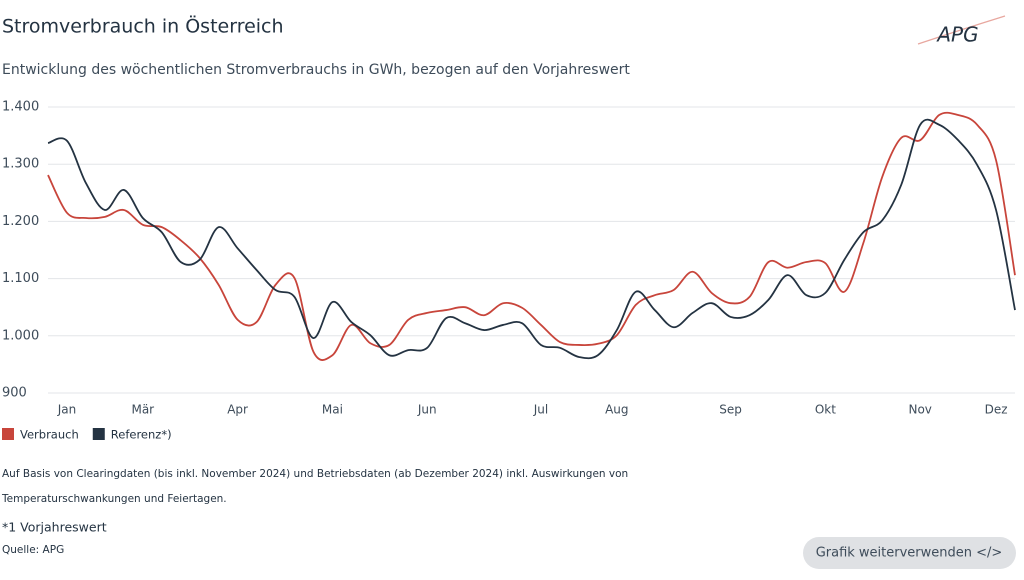 The height and width of the screenshot is (580, 1024). Describe the element at coordinates (14, 393) in the screenshot. I see `y-tick-label: 900` at that location.